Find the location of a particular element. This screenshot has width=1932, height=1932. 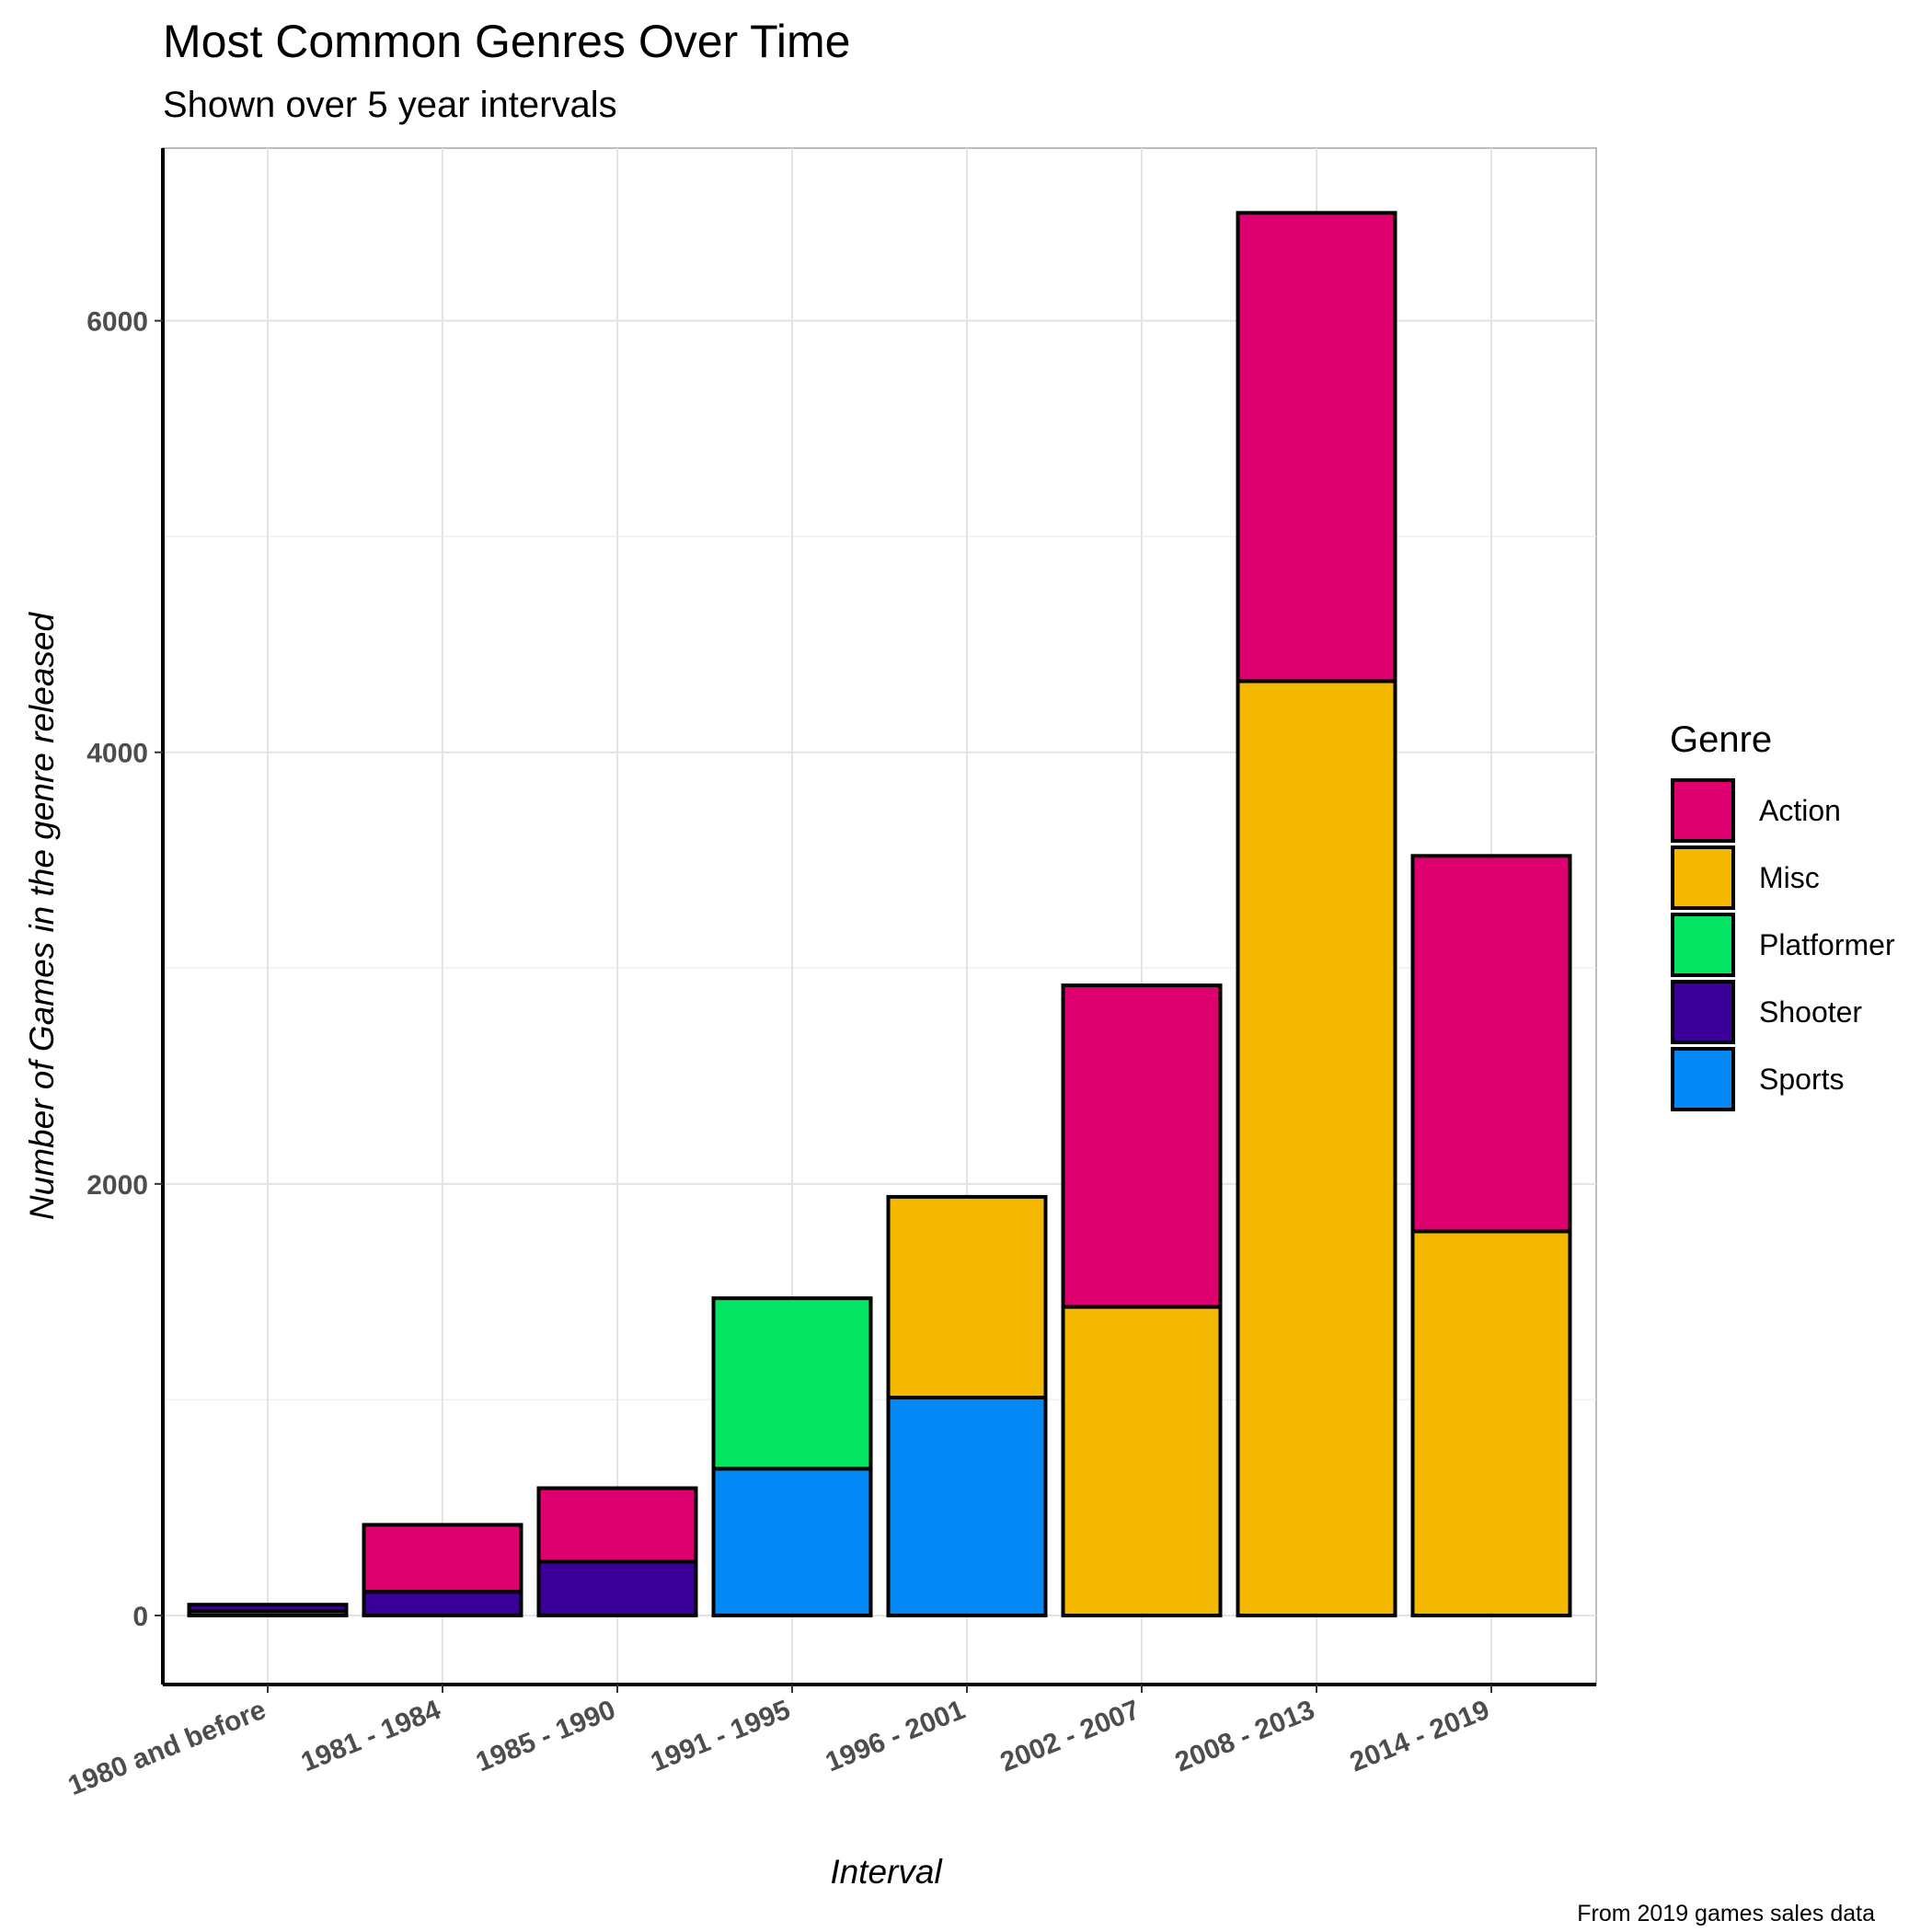

legend-label: Misc is located at coordinates (1789, 877).